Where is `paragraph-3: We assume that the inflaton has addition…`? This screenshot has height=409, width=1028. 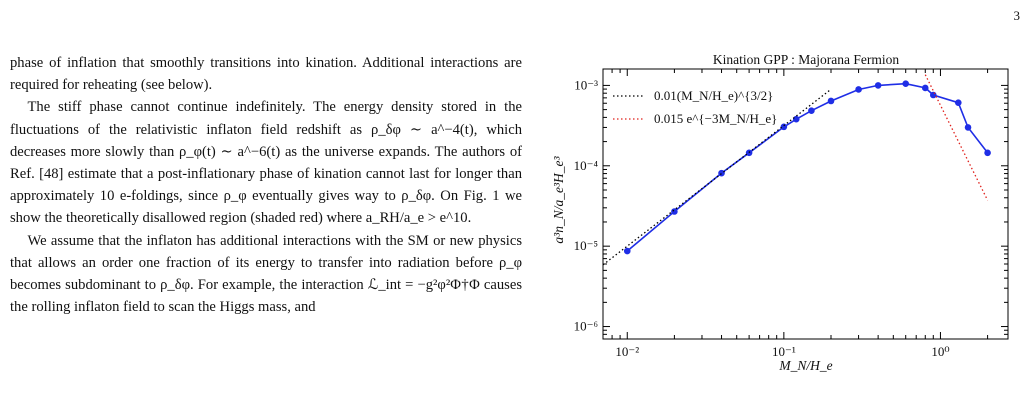
paragraph-3: We assume that the inflaton has addition… is located at coordinates (266, 274).